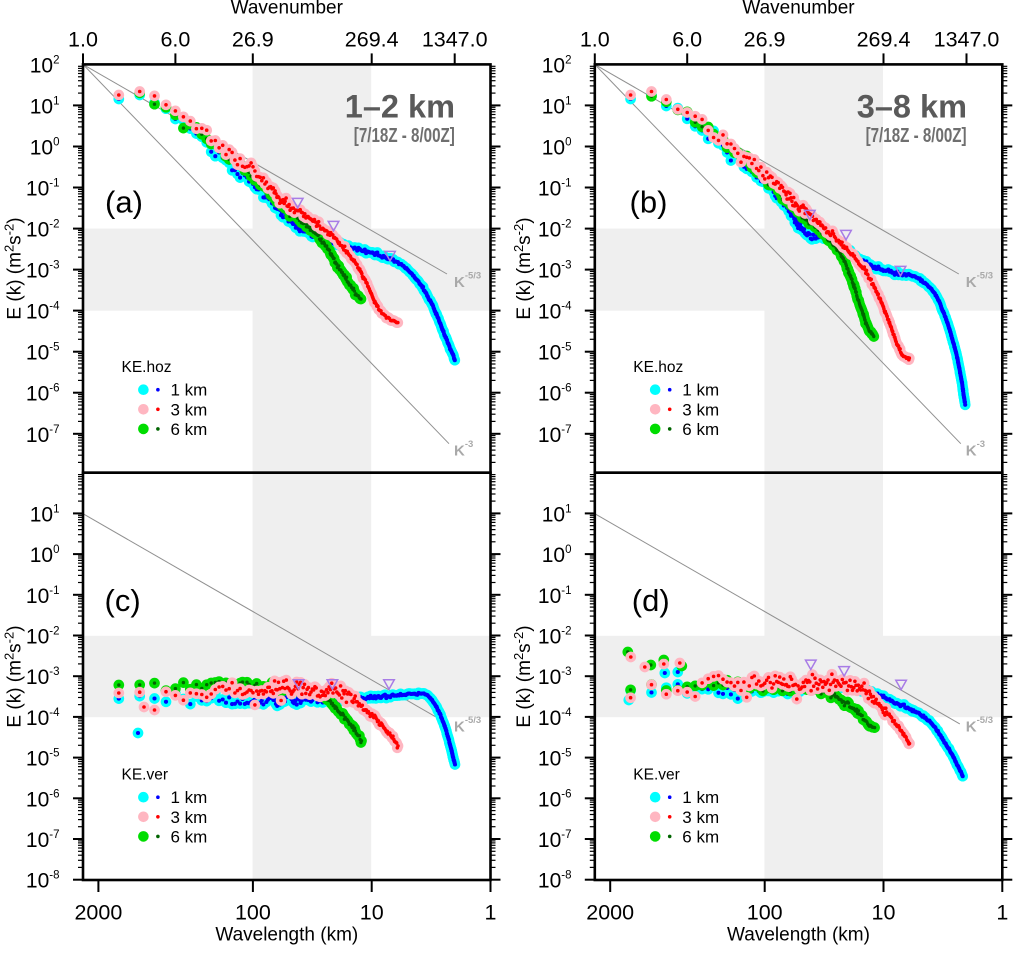 This screenshot has height=953, width=1014. What do you see at coordinates (912, 106) in the screenshot?
I see `svg-text: 3–8 km` at bounding box center [912, 106].